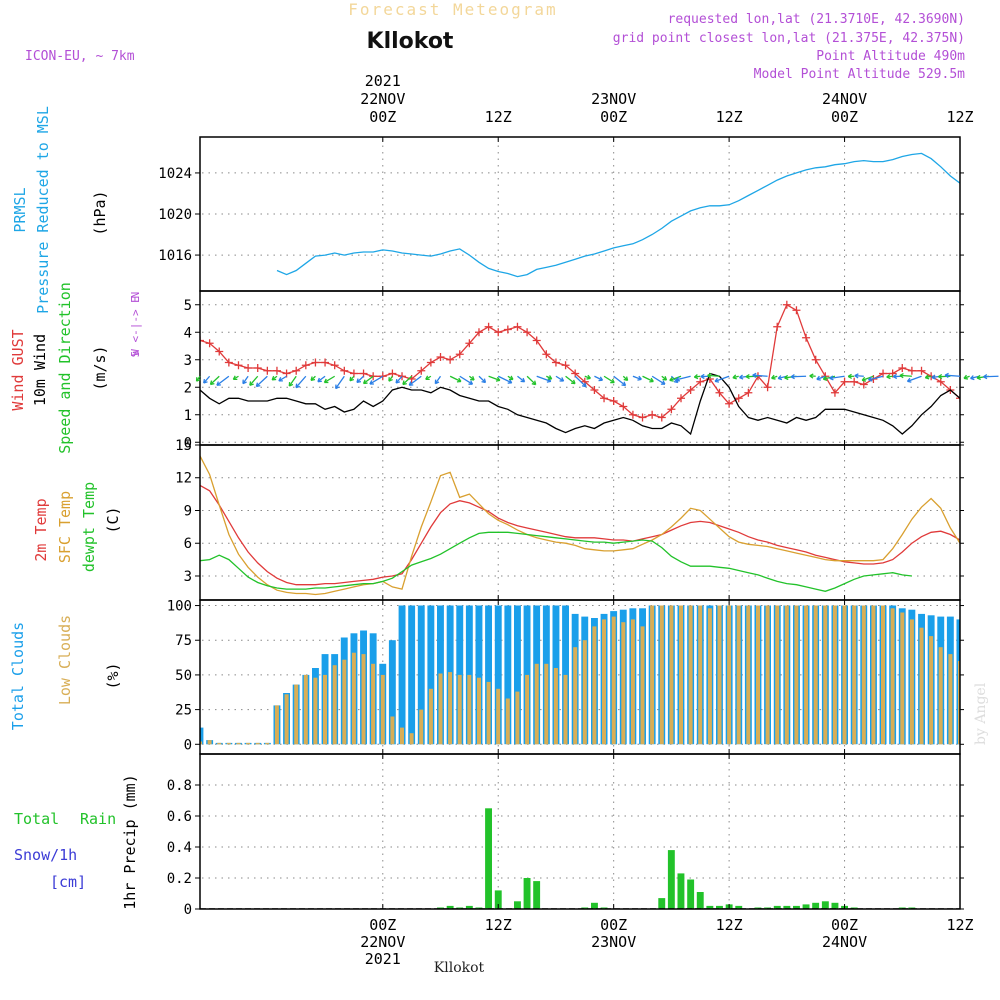 The image size is (1000, 1000). What do you see at coordinates (135, 326) in the screenshot?
I see `compass-we: W <-|-> E` at bounding box center [135, 326].